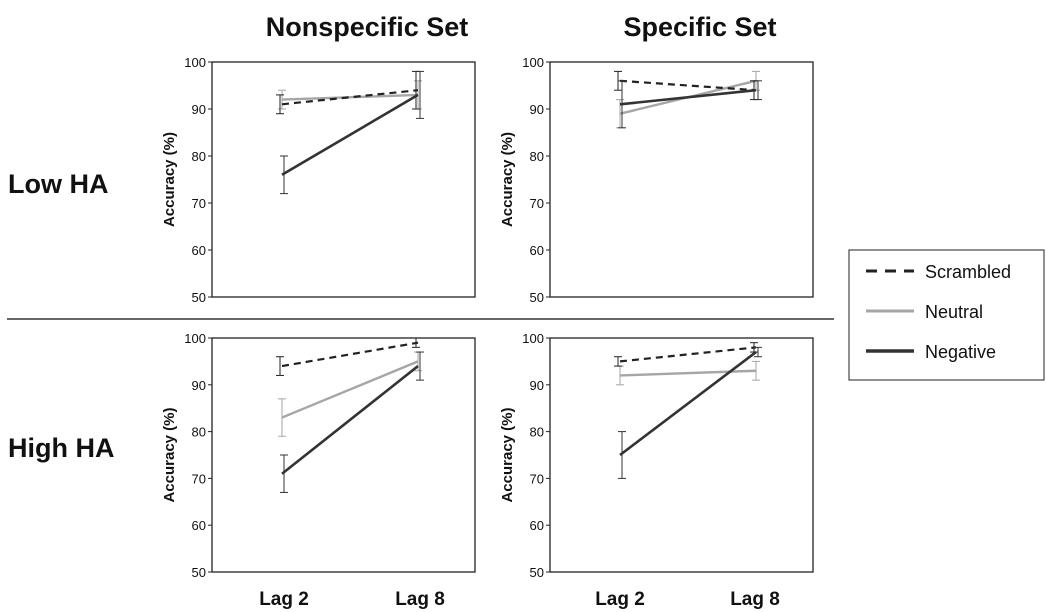 The image size is (1046, 612). What do you see at coordinates (420, 599) in the screenshot?
I see `xcat-nonspecific-lag8: Lag 8` at bounding box center [420, 599].